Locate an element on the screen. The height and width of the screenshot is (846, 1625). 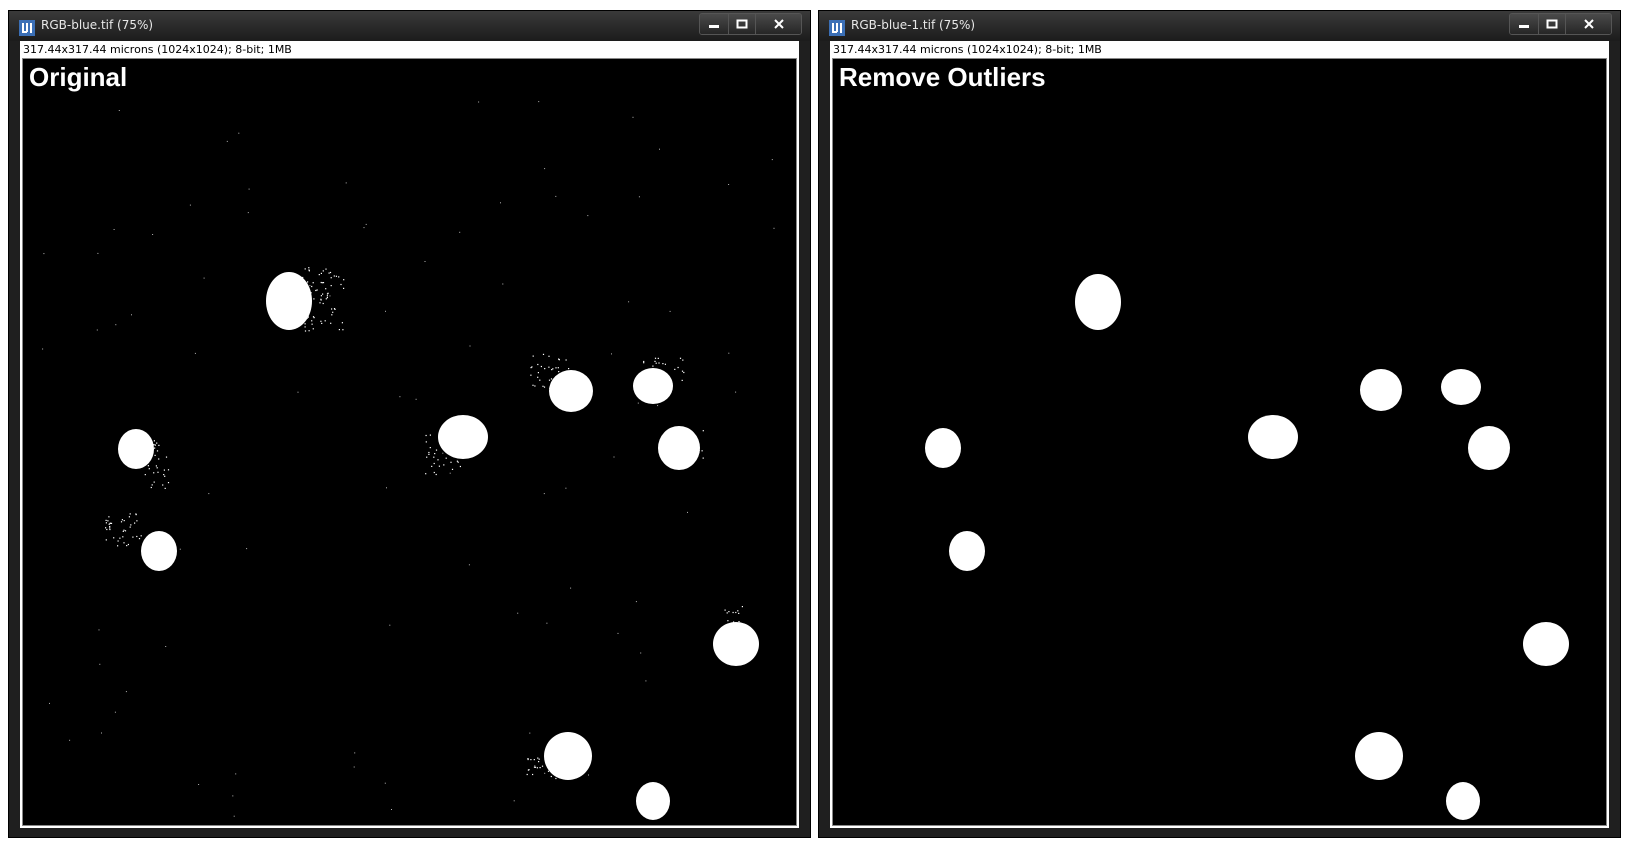
window-titlebar: RGB-blue.tif (75%) is located at coordinates (409, 26).